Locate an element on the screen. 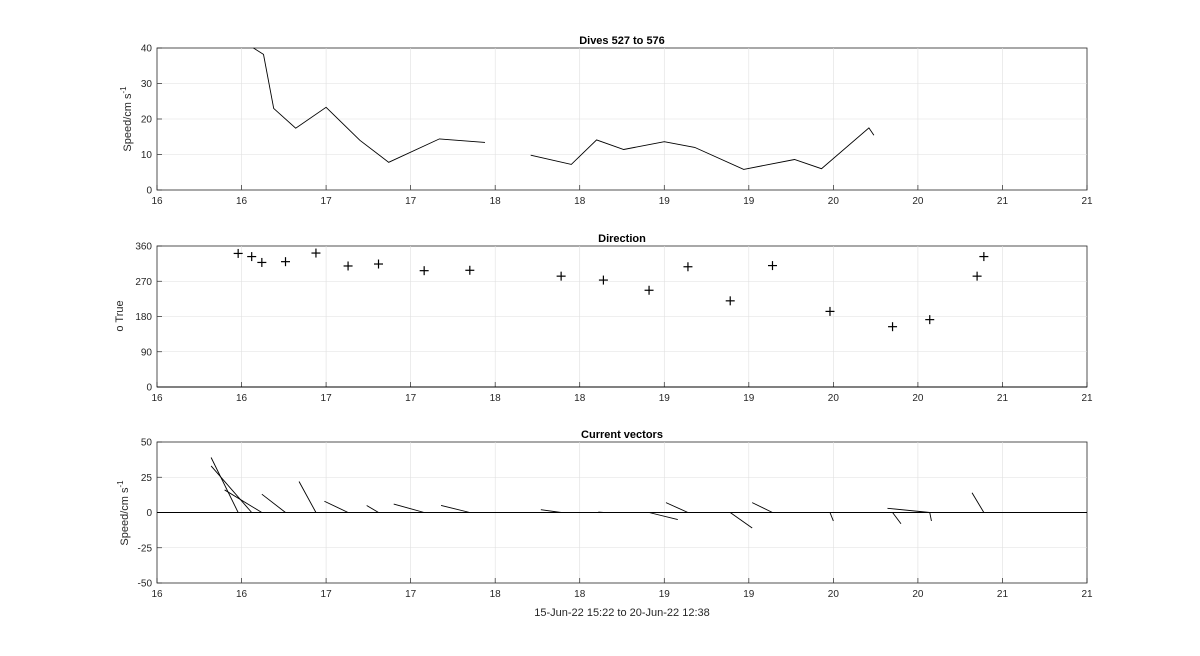 This screenshot has height=656, width=1200. vectors-title: Current vectors is located at coordinates (622, 435).